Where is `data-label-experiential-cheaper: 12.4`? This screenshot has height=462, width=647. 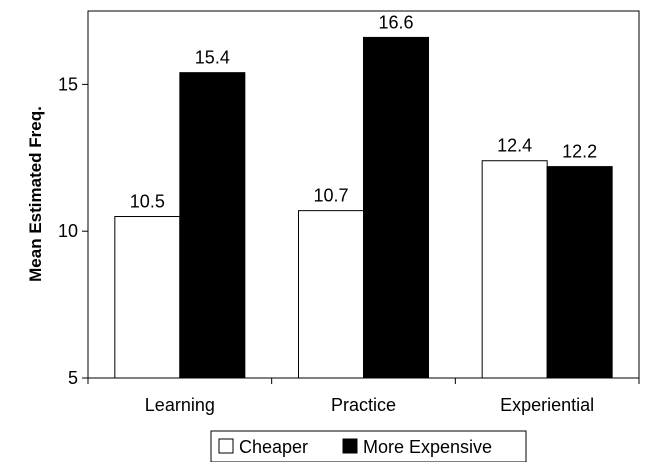
data-label-experiential-cheaper: 12.4 is located at coordinates (514, 146).